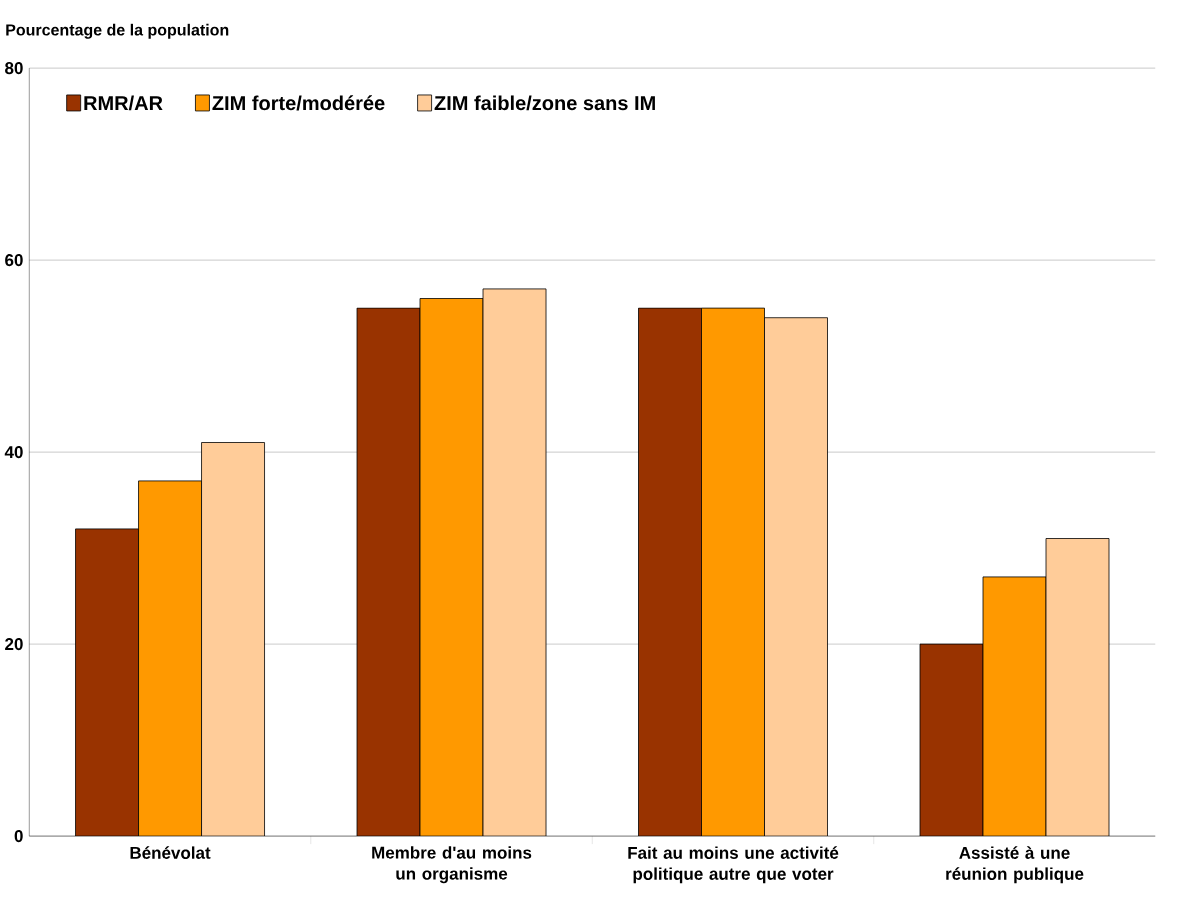 The height and width of the screenshot is (911, 1187). Describe the element at coordinates (18, 836) in the screenshot. I see `y-tick-label: 0` at that location.